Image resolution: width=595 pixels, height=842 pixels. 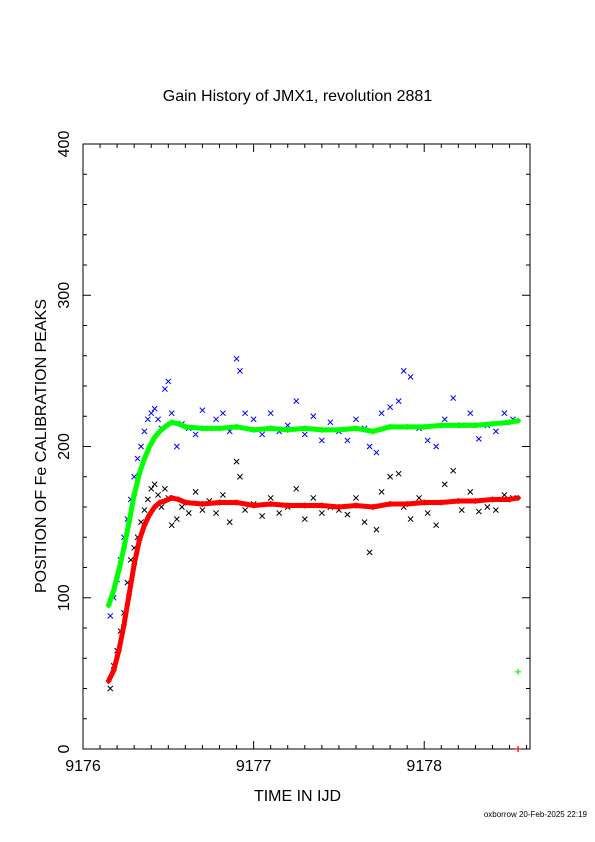 What do you see at coordinates (64, 446) in the screenshot?
I see `y-tick-label: 200` at bounding box center [64, 446].